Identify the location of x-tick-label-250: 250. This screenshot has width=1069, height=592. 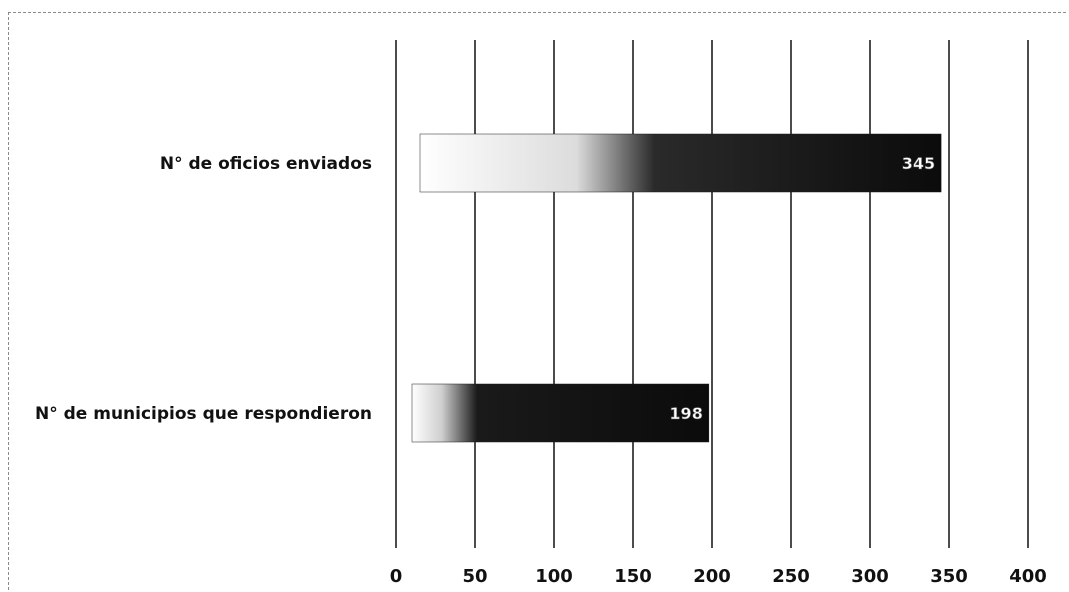
(791, 576).